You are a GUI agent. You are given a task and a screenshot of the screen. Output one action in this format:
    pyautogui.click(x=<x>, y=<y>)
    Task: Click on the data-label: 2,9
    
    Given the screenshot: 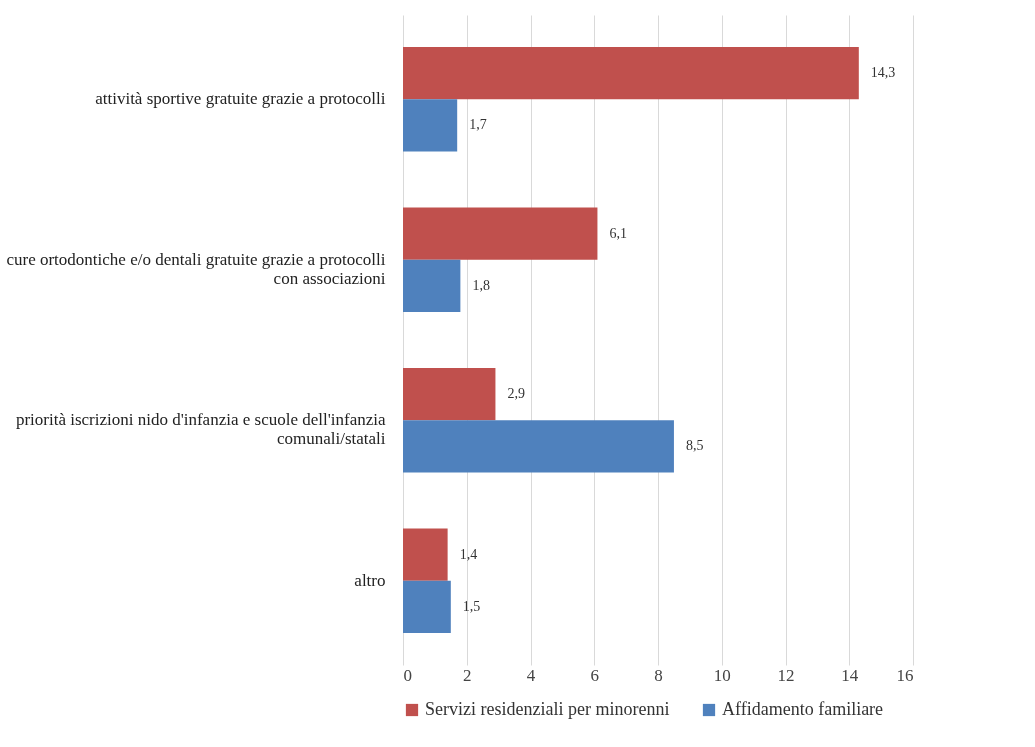 What is the action you would take?
    pyautogui.click(x=516, y=394)
    